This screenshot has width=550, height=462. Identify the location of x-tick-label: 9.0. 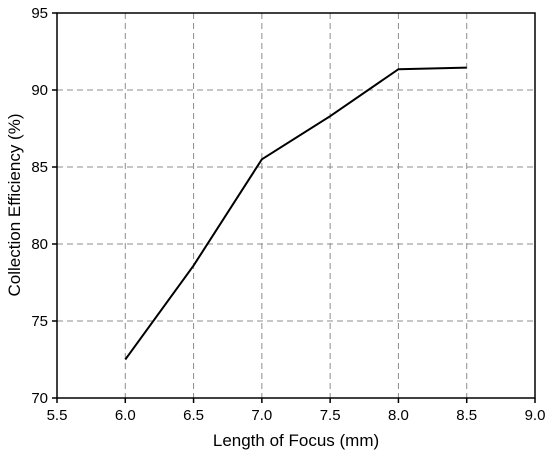
(535, 415).